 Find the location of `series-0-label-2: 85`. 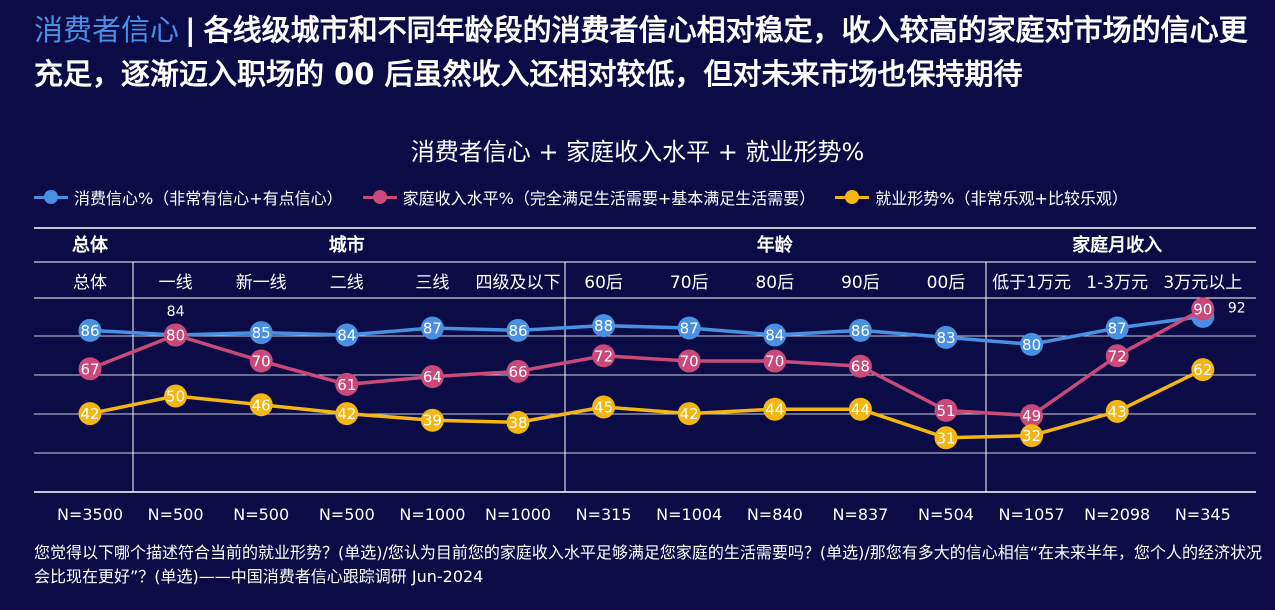

series-0-label-2: 85 is located at coordinates (261, 333).